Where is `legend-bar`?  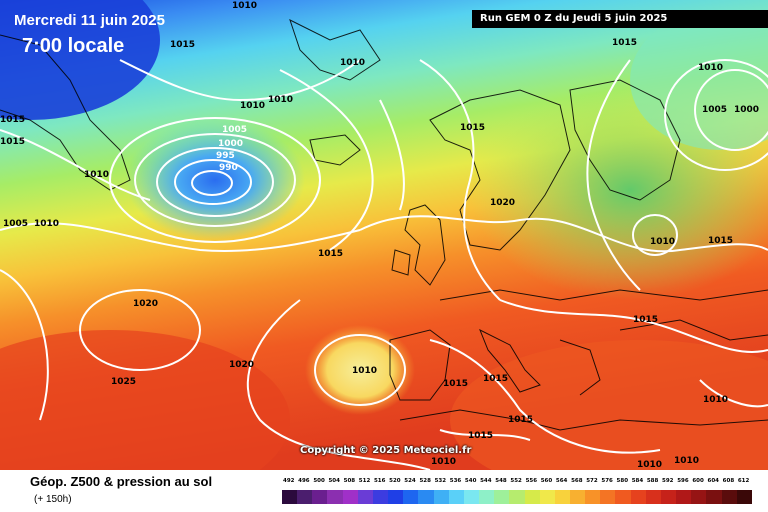 legend-bar is located at coordinates (517, 497).